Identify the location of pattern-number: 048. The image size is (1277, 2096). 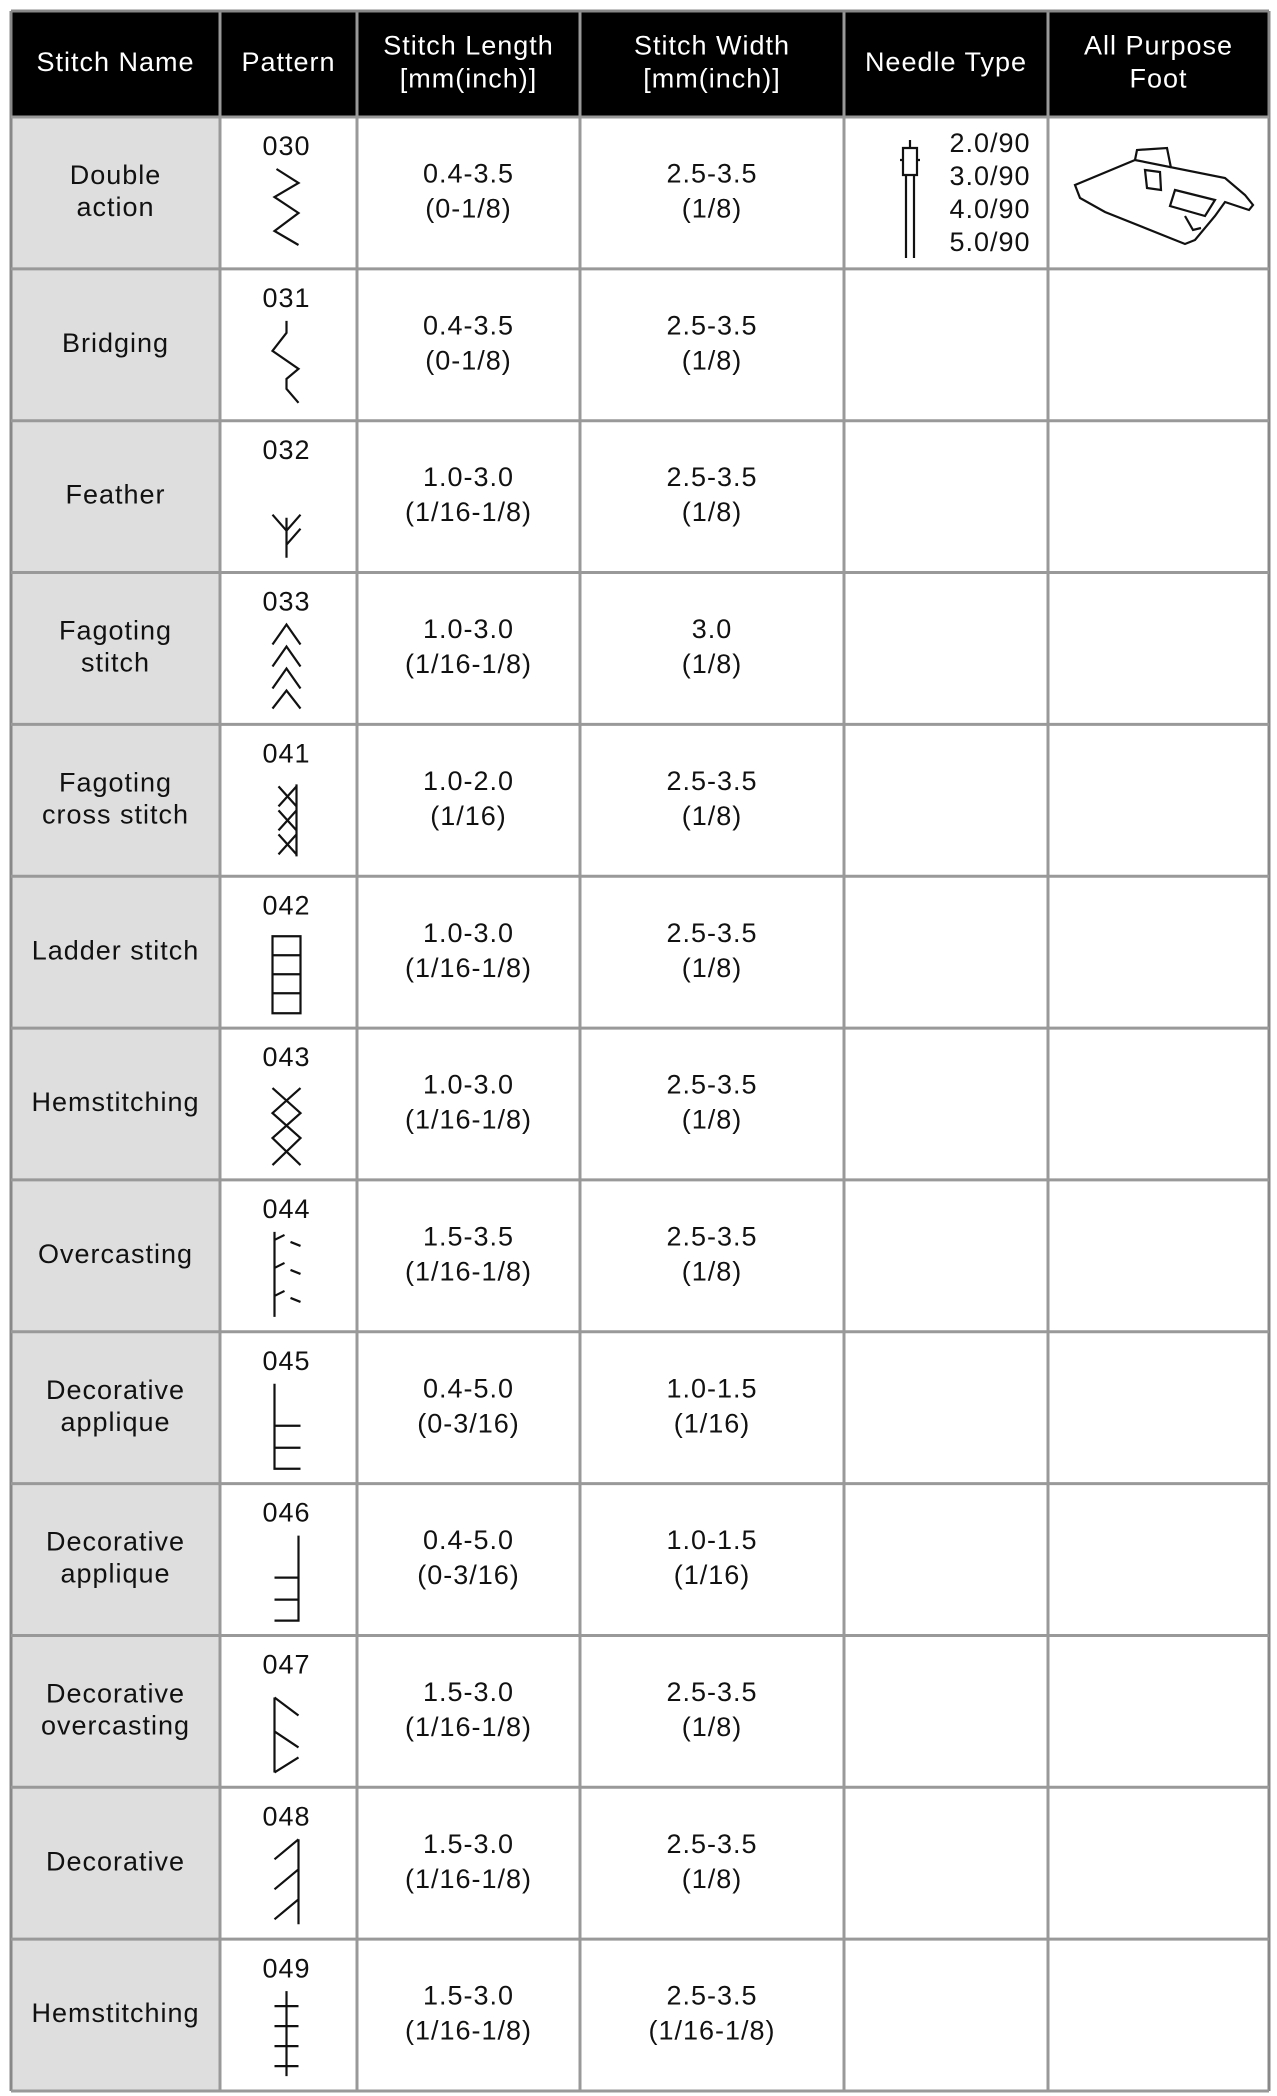
(286, 1816).